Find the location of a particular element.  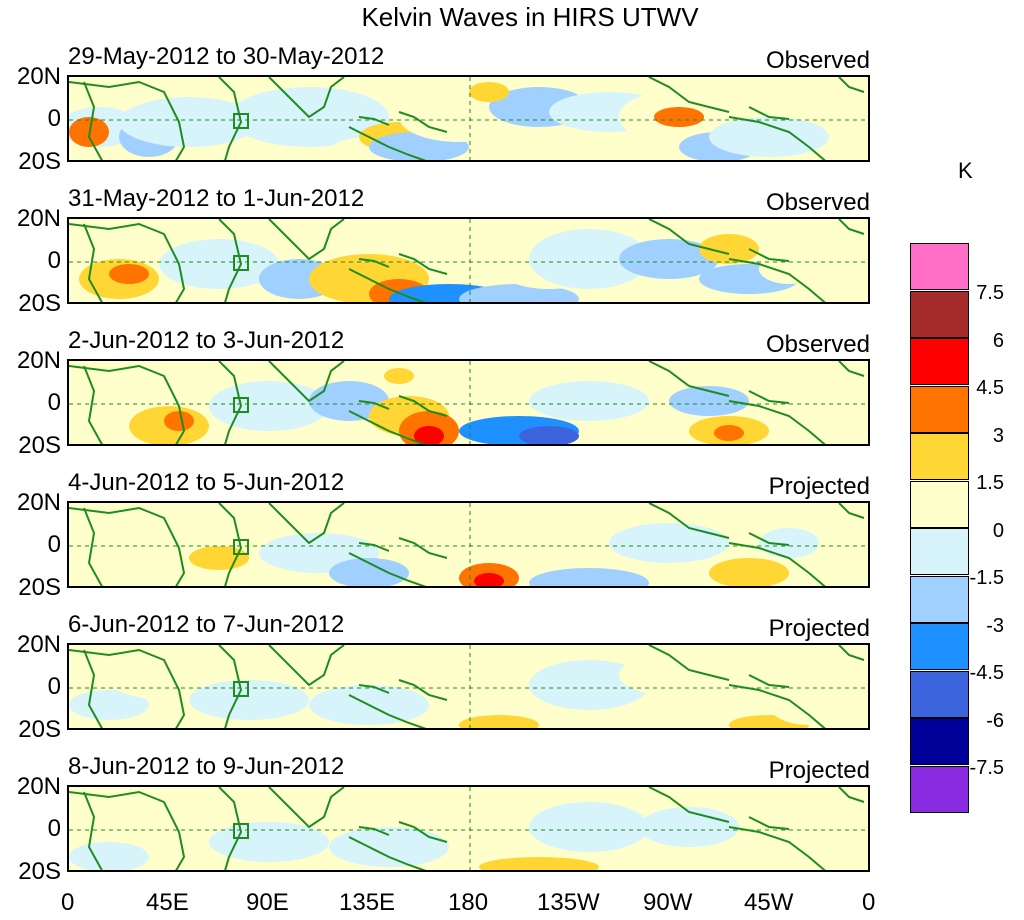

longitude-label: 0 is located at coordinates (68, 902).